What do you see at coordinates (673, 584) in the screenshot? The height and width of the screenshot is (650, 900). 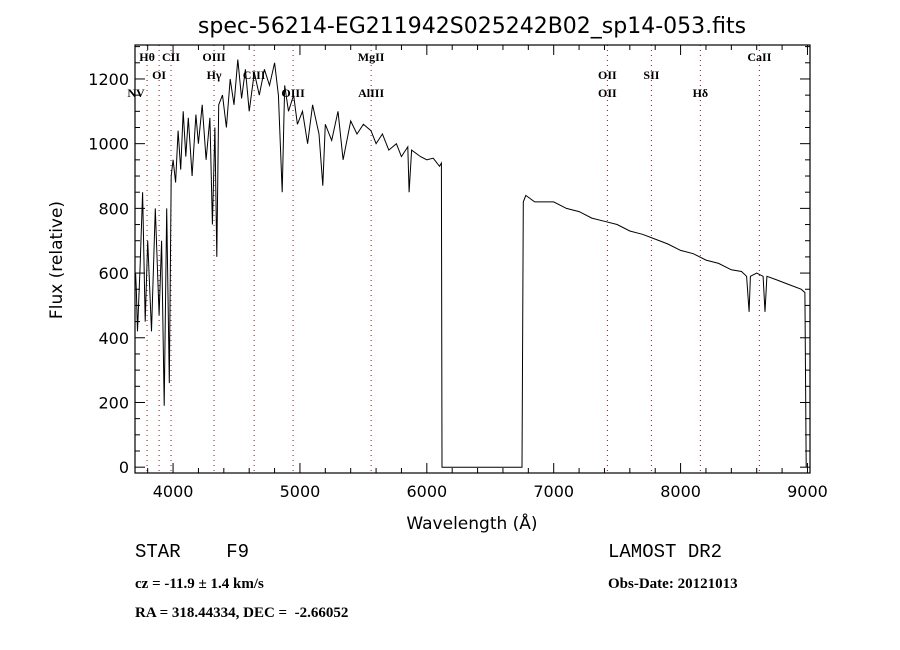 I see `obs-date: Obs-Date: 20121013` at bounding box center [673, 584].